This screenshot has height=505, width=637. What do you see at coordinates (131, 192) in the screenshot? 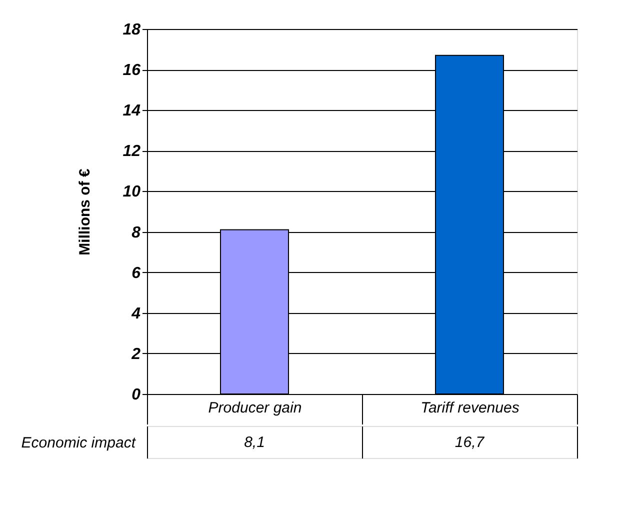
I see `y-tick-label: 10` at bounding box center [131, 192].